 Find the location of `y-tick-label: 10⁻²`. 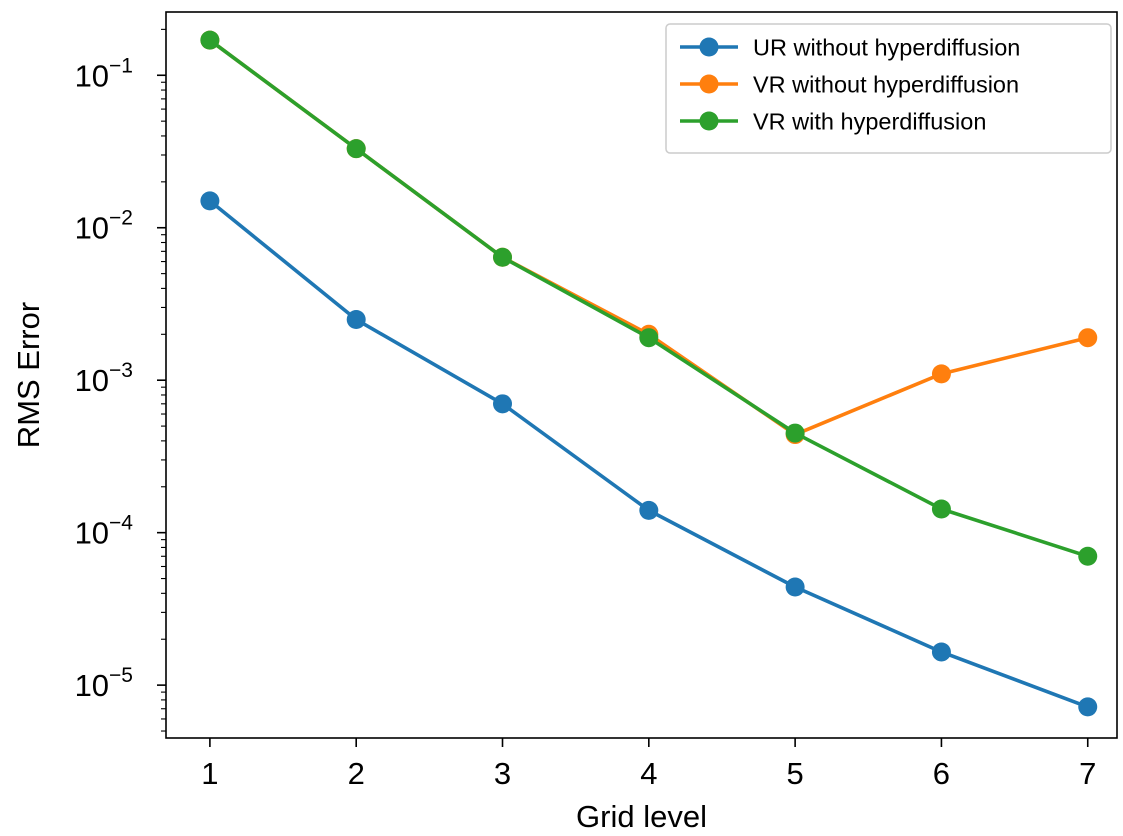

y-tick-label: 10⁻² is located at coordinates (104, 226).